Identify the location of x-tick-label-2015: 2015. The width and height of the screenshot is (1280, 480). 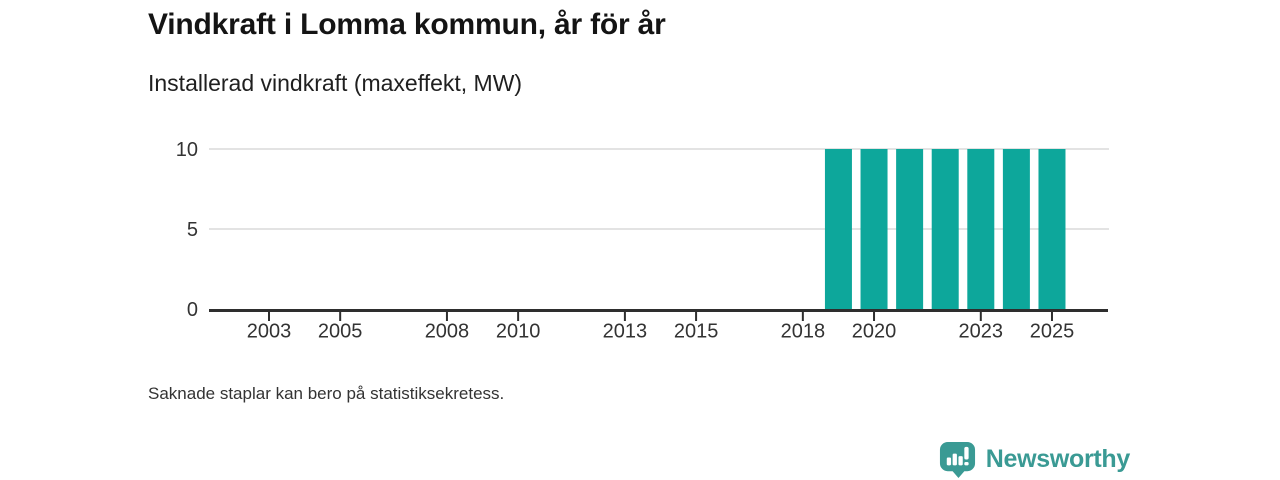
(696, 332).